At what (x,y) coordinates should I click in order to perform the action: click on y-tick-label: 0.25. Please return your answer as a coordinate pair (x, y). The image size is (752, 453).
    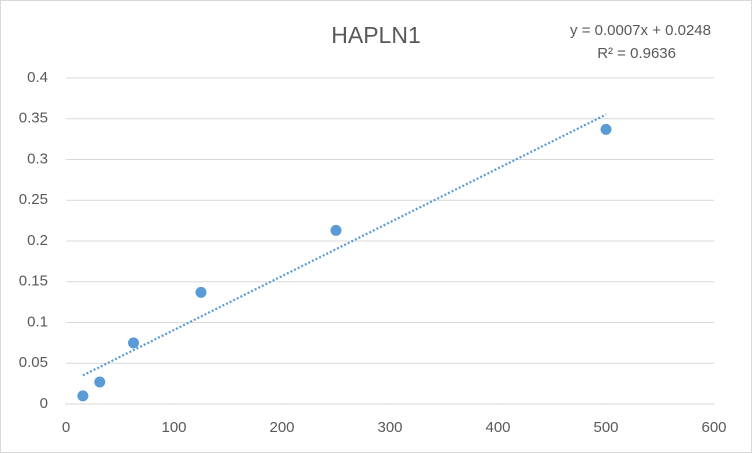
    Looking at the image, I should click on (33, 199).